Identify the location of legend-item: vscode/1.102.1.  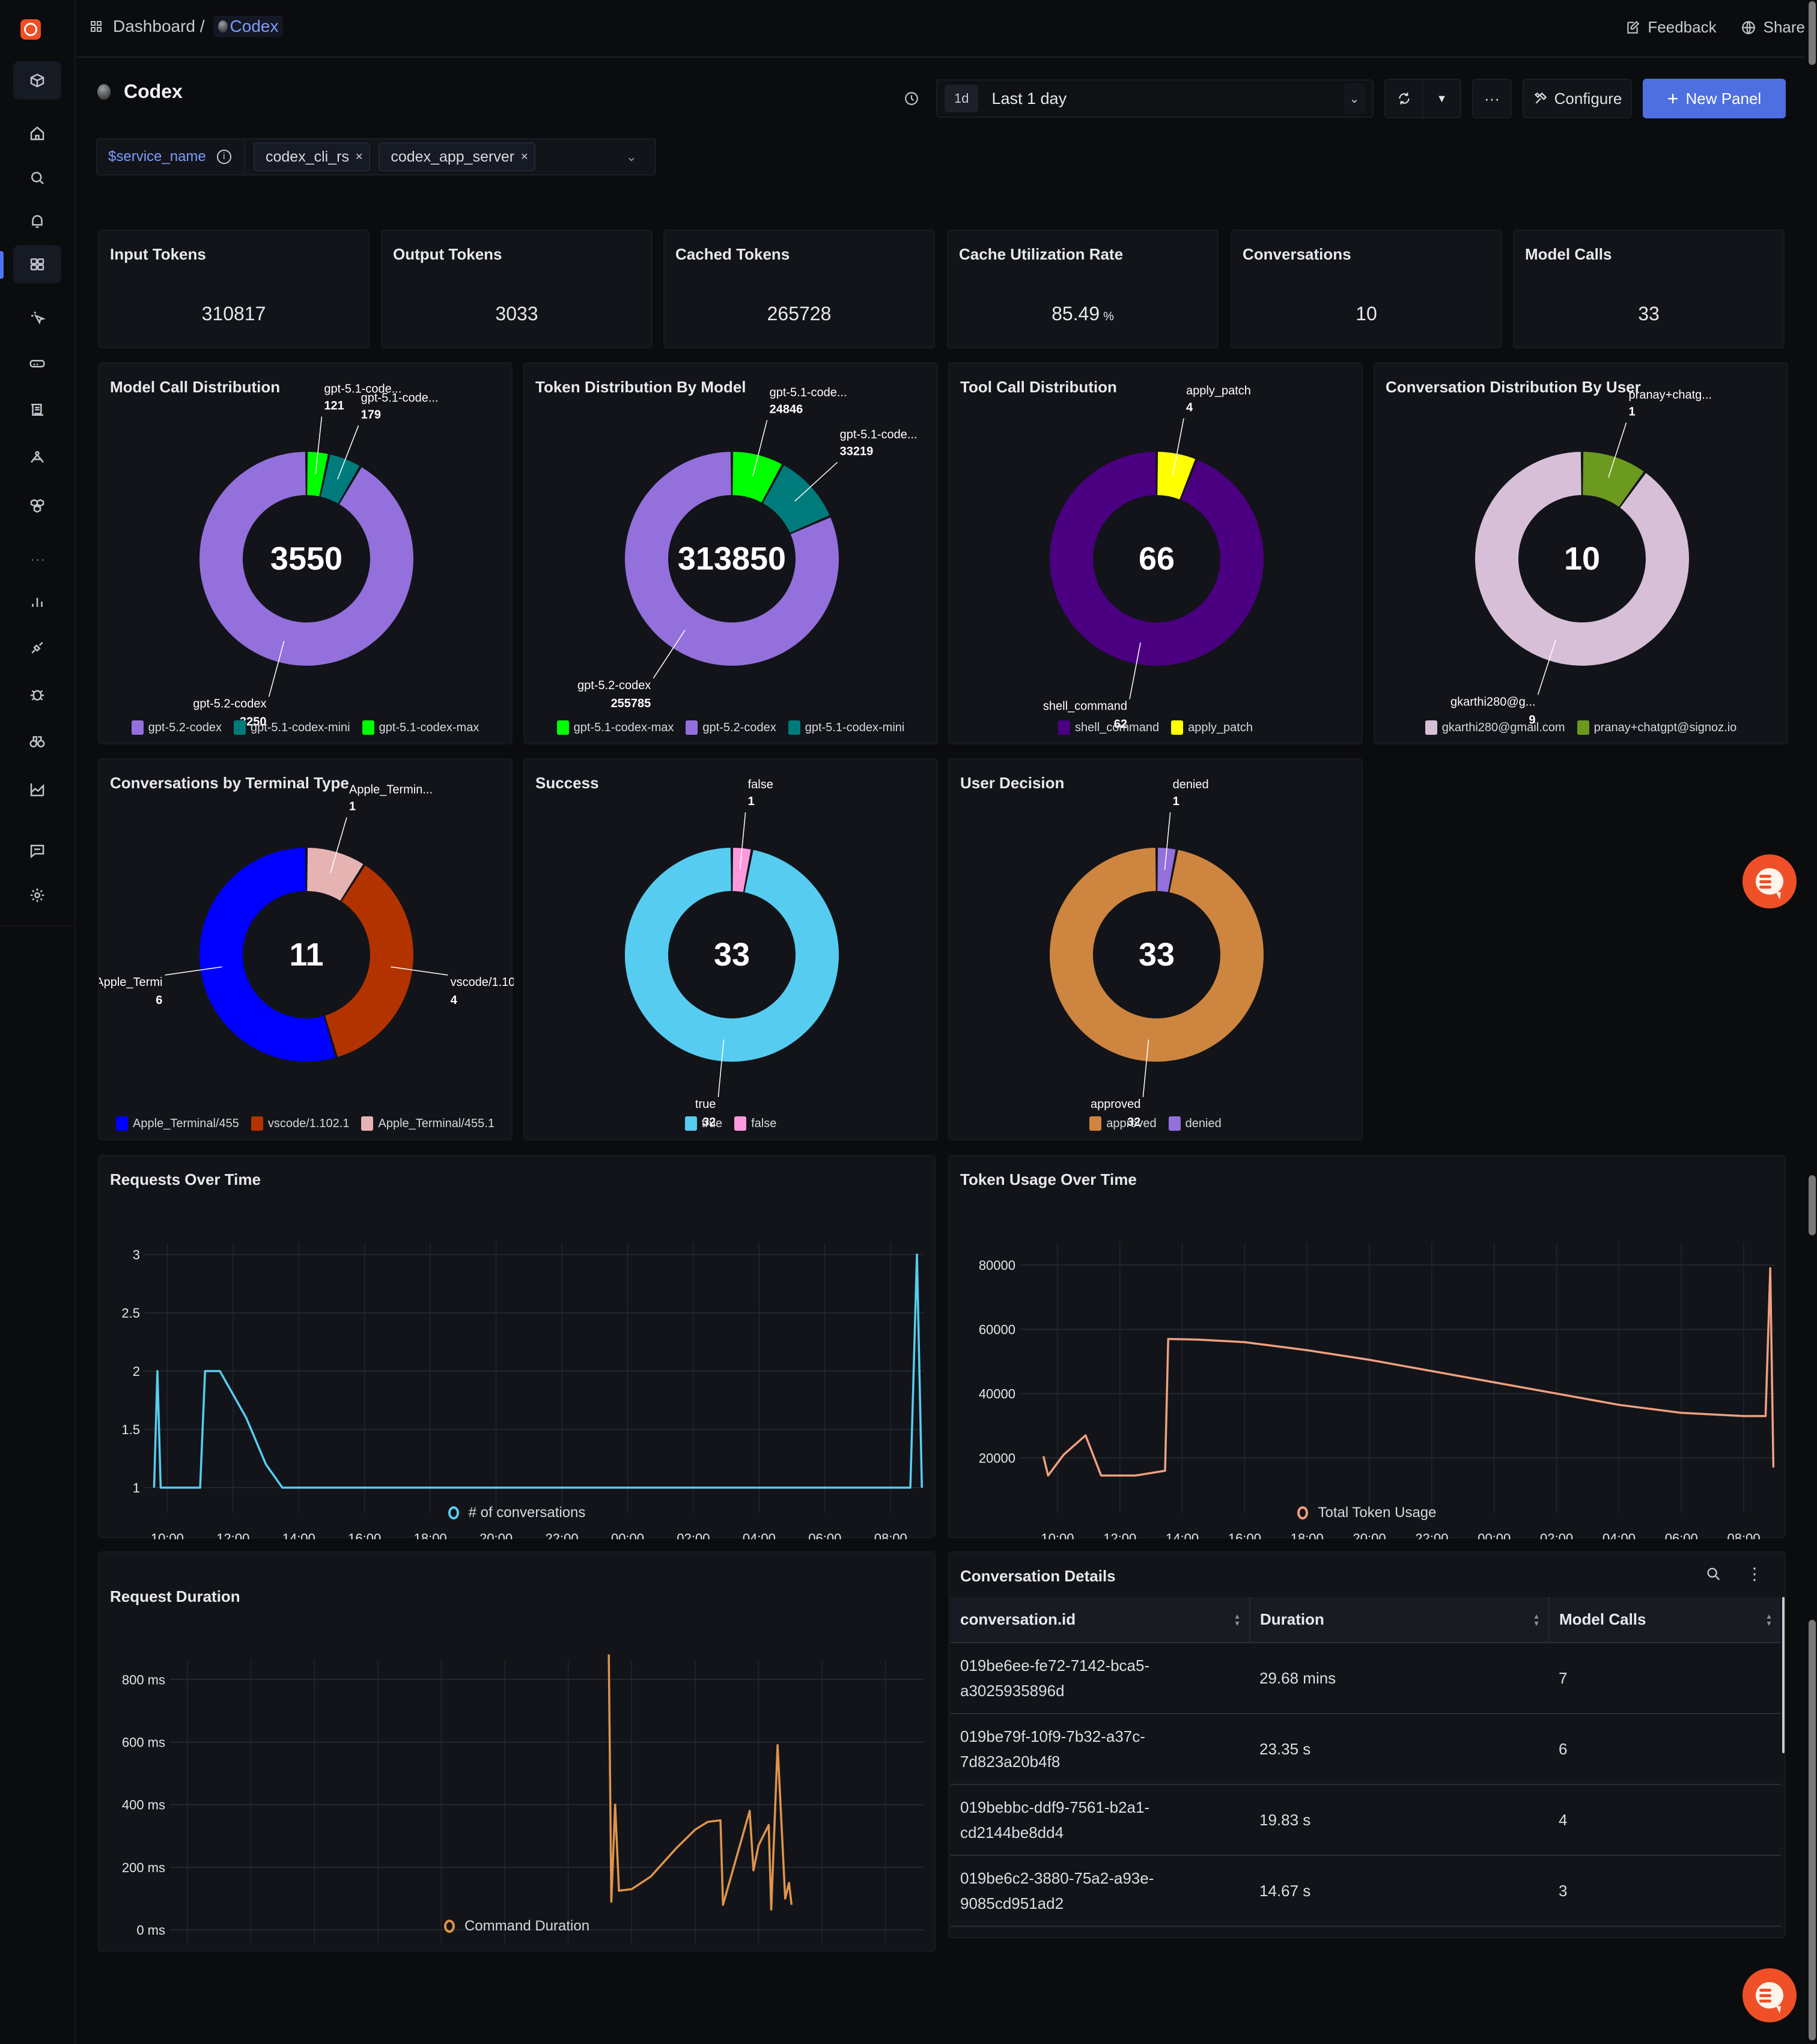
(300, 1123).